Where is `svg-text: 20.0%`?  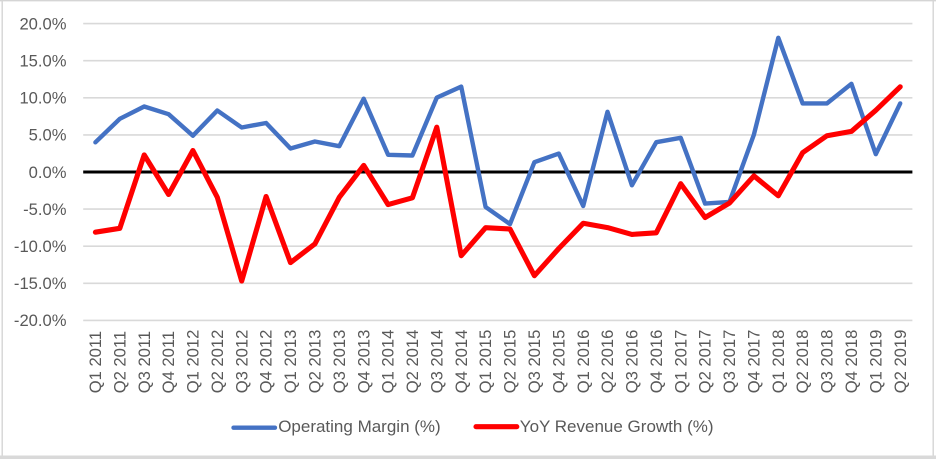 svg-text: 20.0% is located at coordinates (42, 23).